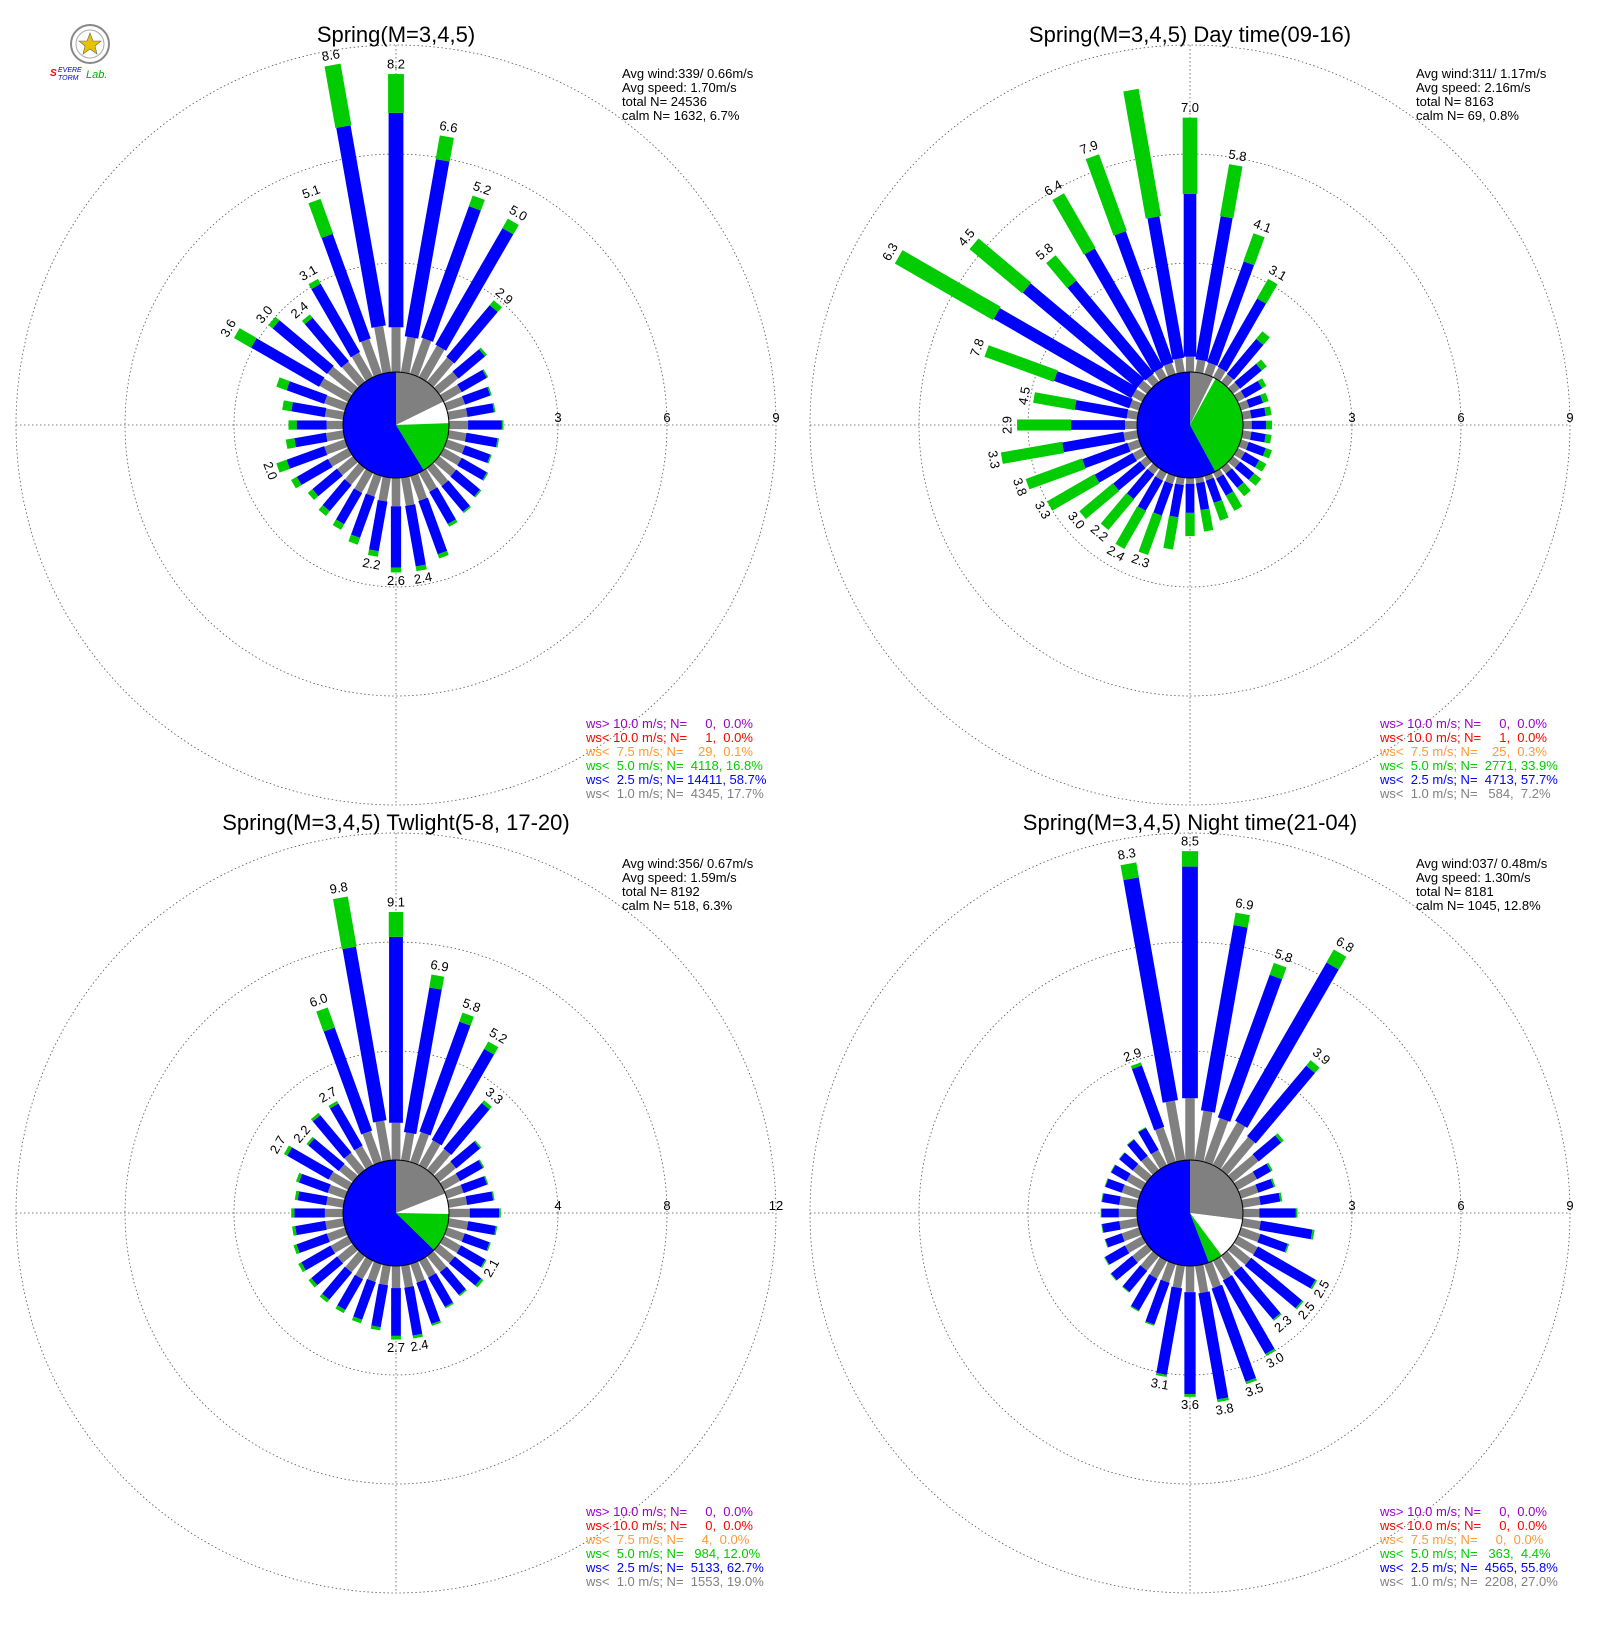  I want to click on ring-label: 12, so click(776, 1205).